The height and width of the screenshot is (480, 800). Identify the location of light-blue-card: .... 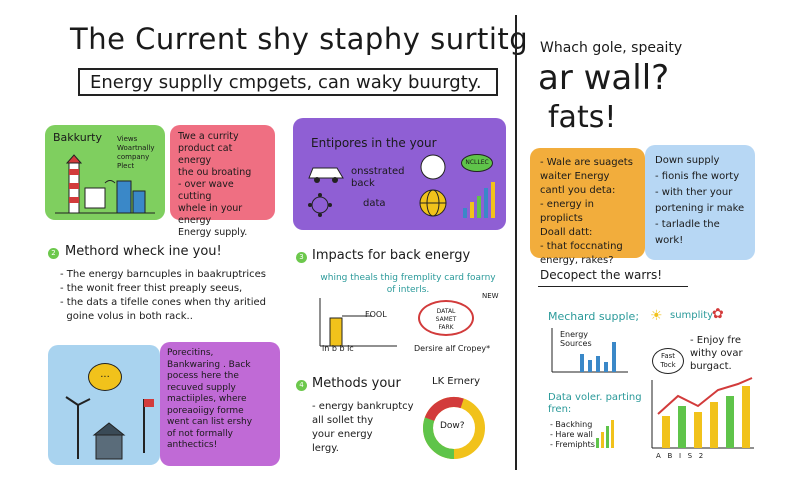
(104, 405).